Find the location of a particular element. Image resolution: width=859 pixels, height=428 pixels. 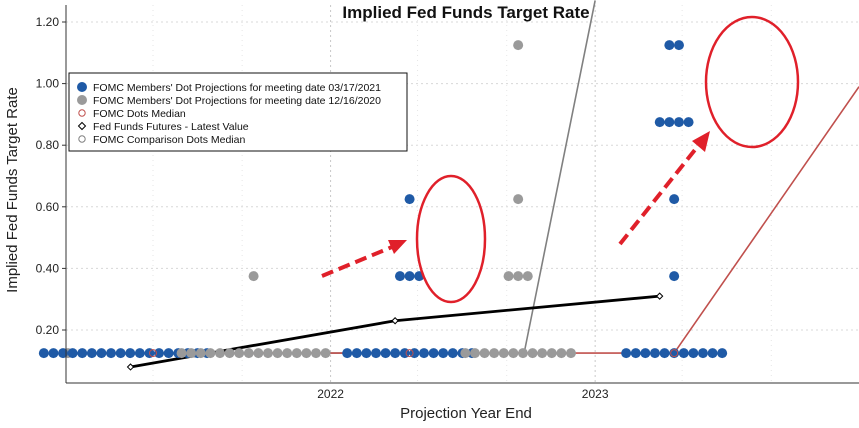

legend-label: FOMC Comparison Dots Median is located at coordinates (169, 140).